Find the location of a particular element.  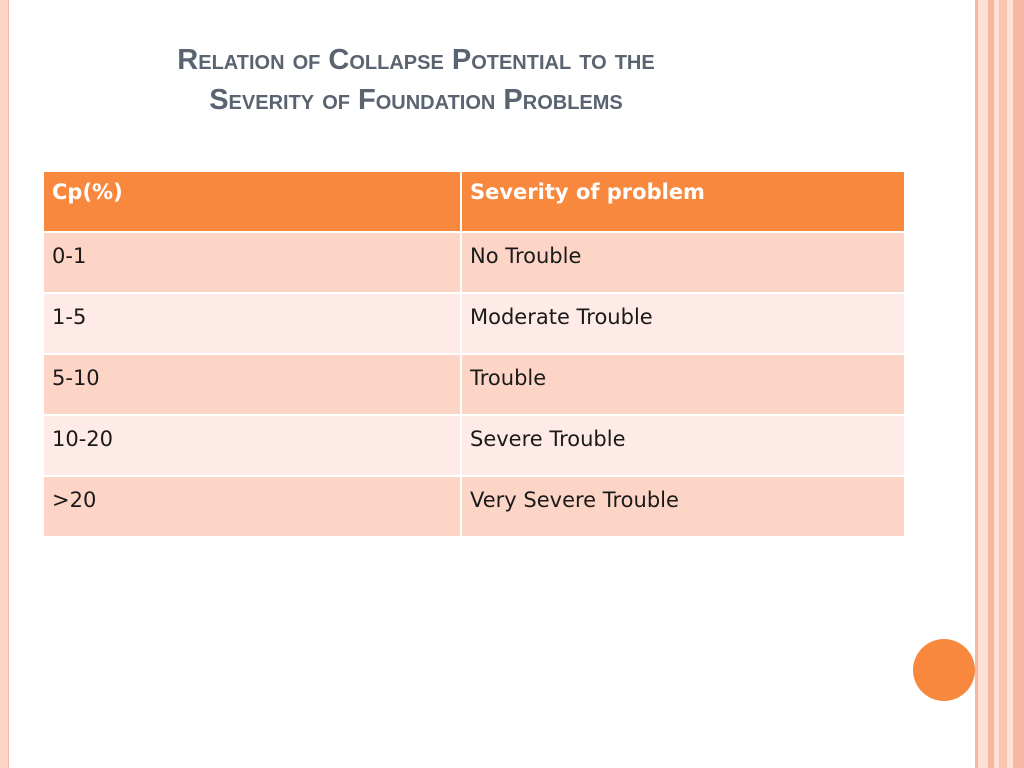

table-row: 10-20 Severe Trouble is located at coordinates (474, 445).